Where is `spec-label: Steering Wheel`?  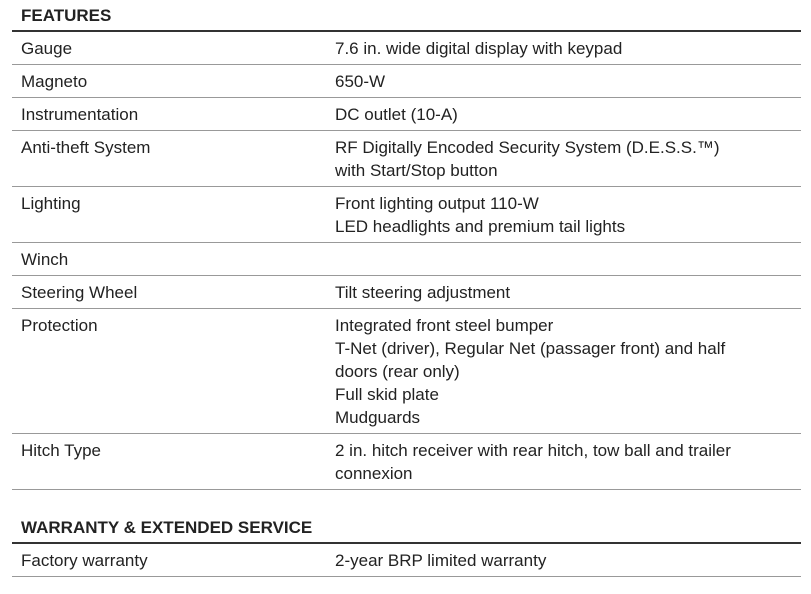
spec-label: Steering Wheel is located at coordinates (79, 292).